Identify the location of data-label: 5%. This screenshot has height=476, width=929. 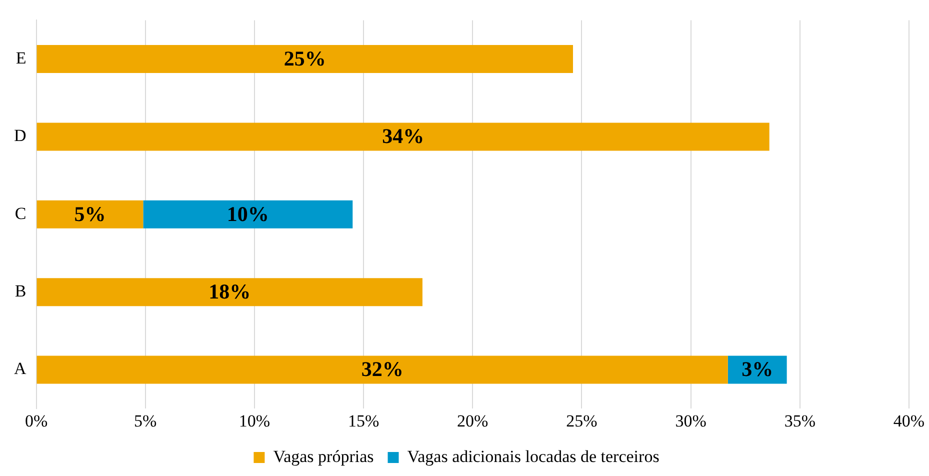
(90, 214).